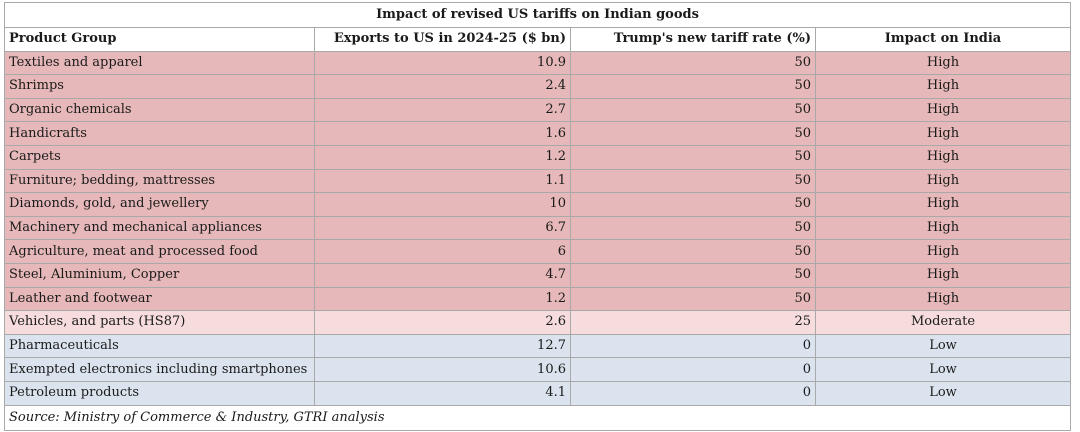 The image size is (1080, 432). I want to click on table-row: Leather and footwear 1.2 50 High, so click(538, 299).